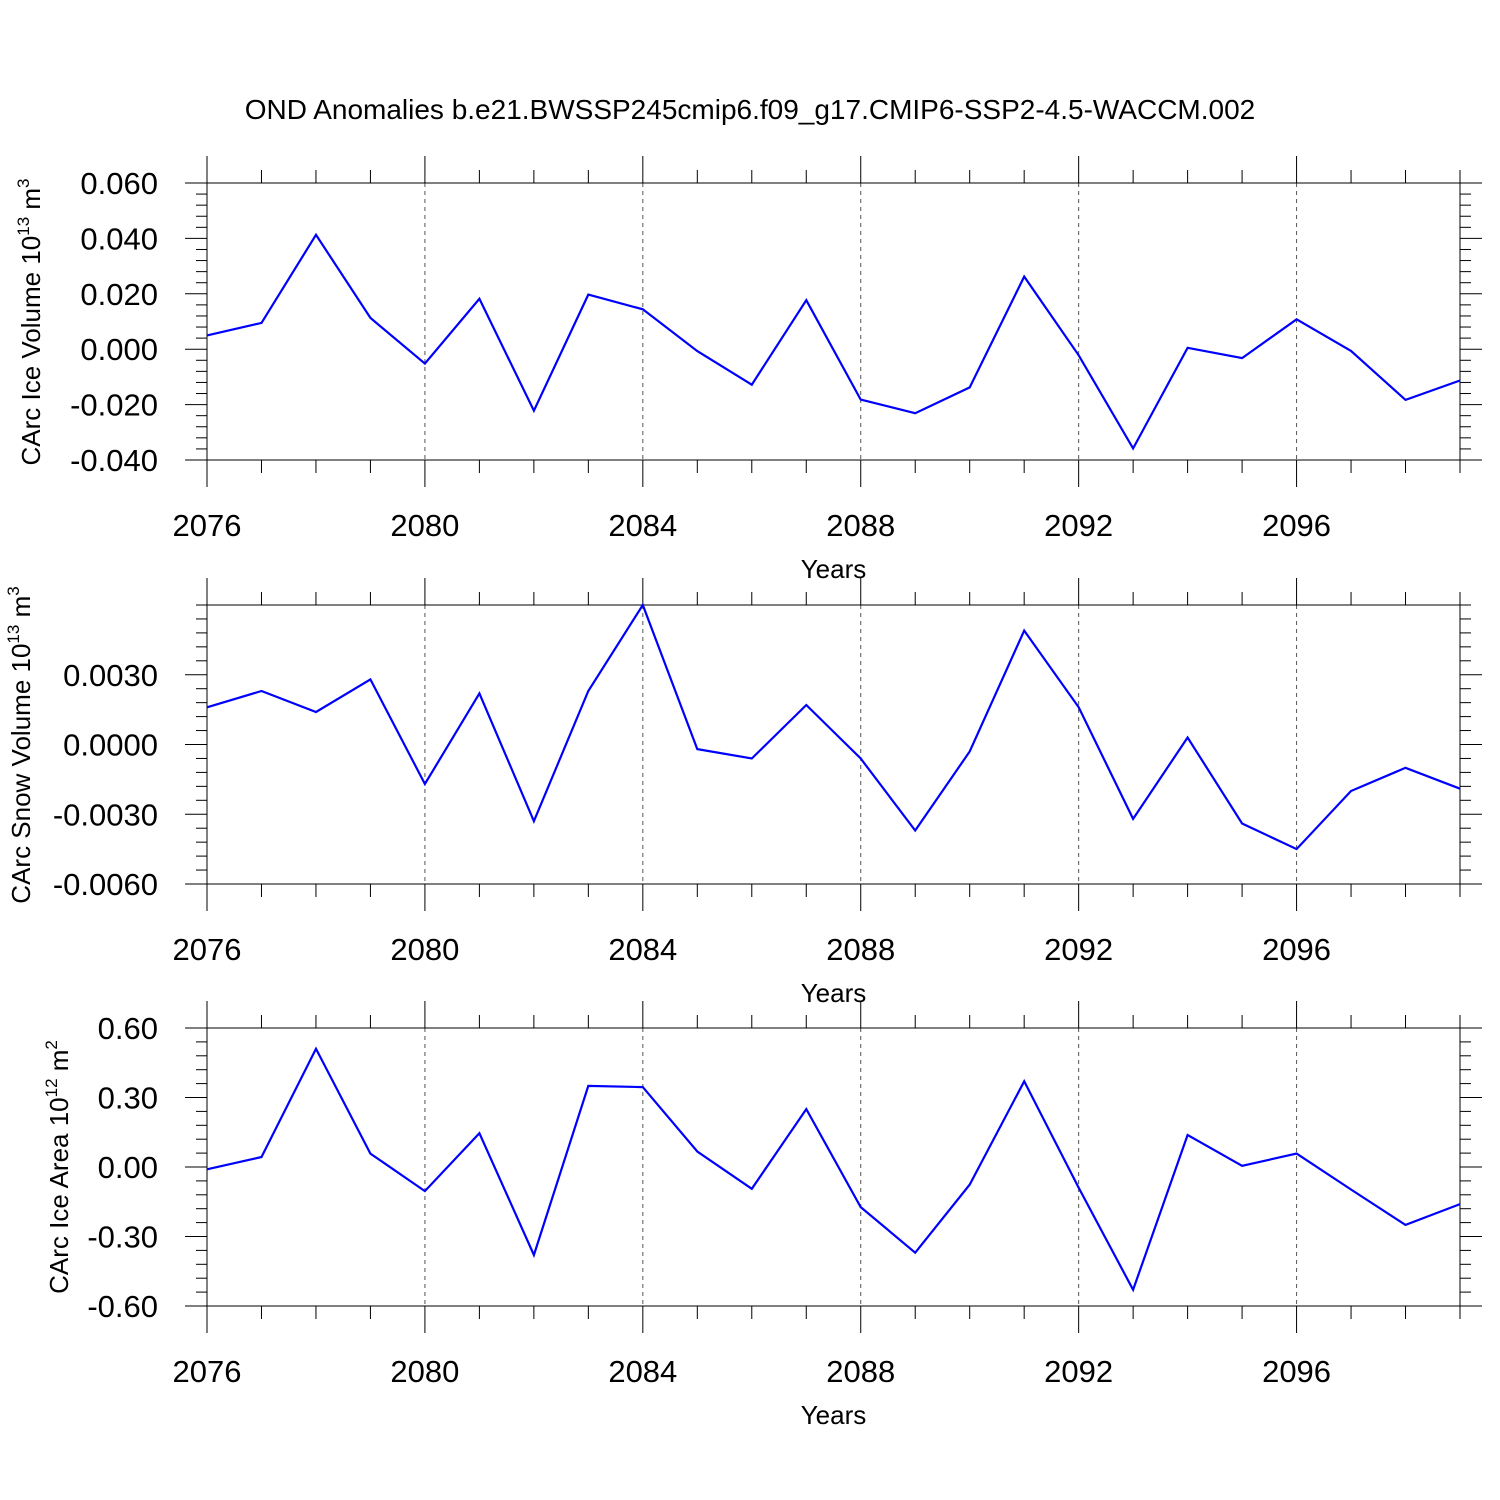 The image size is (1500, 1500). Describe the element at coordinates (122, 1237) in the screenshot. I see `y-tick-label: -0.30` at that location.